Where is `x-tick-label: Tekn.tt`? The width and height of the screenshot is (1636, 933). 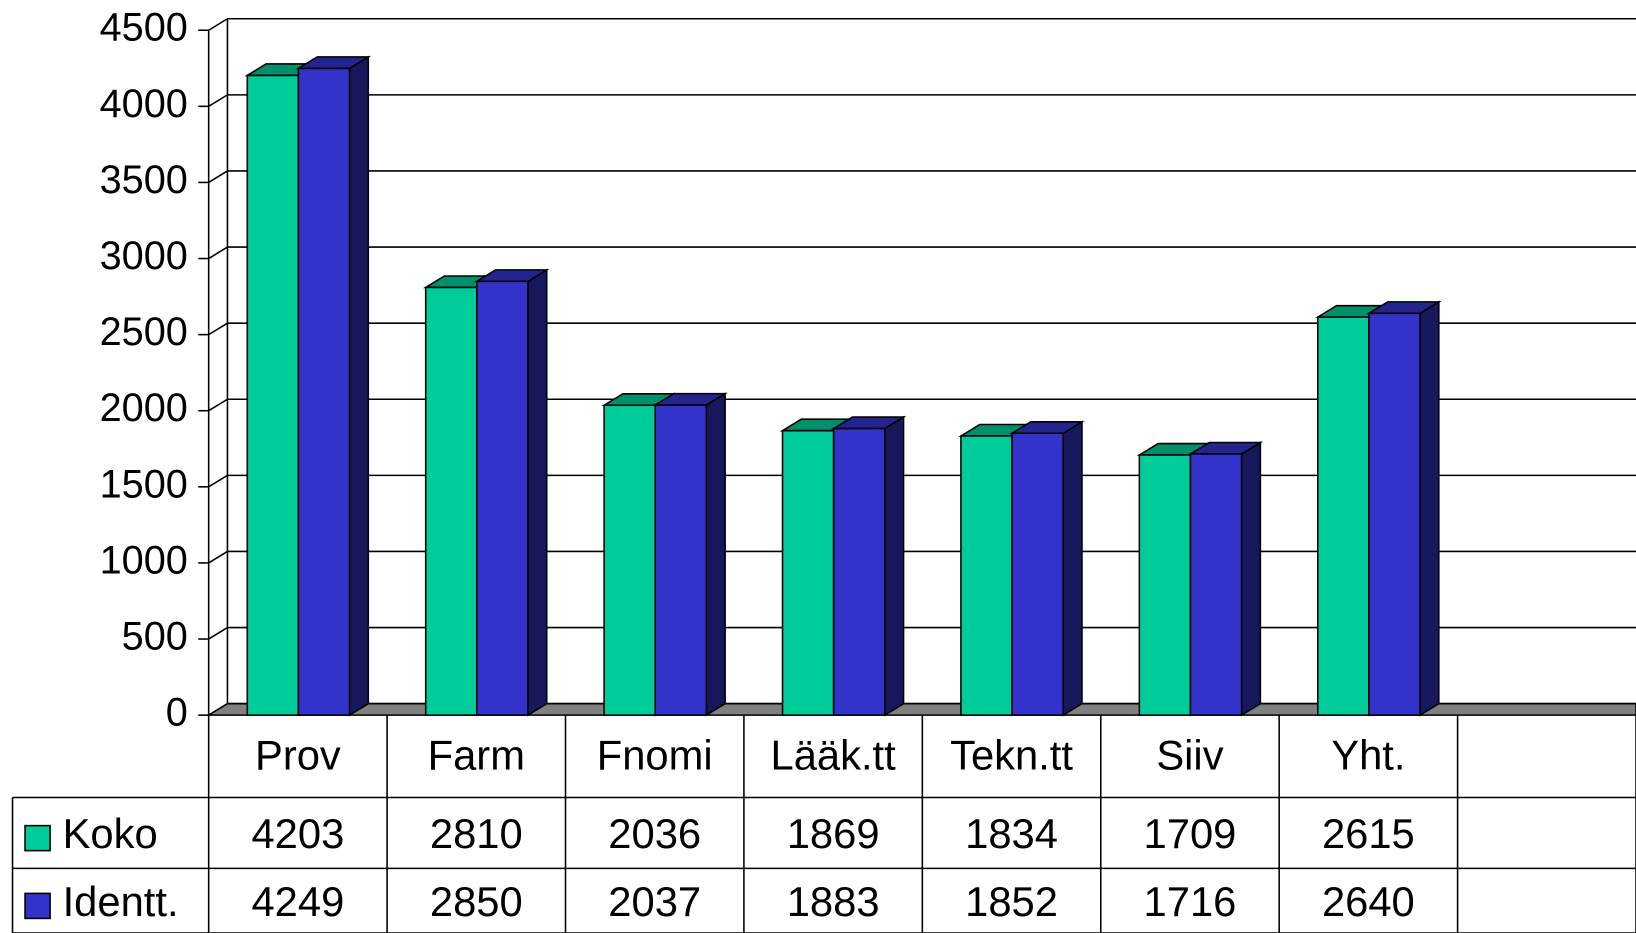
x-tick-label: Tekn.tt is located at coordinates (1011, 754).